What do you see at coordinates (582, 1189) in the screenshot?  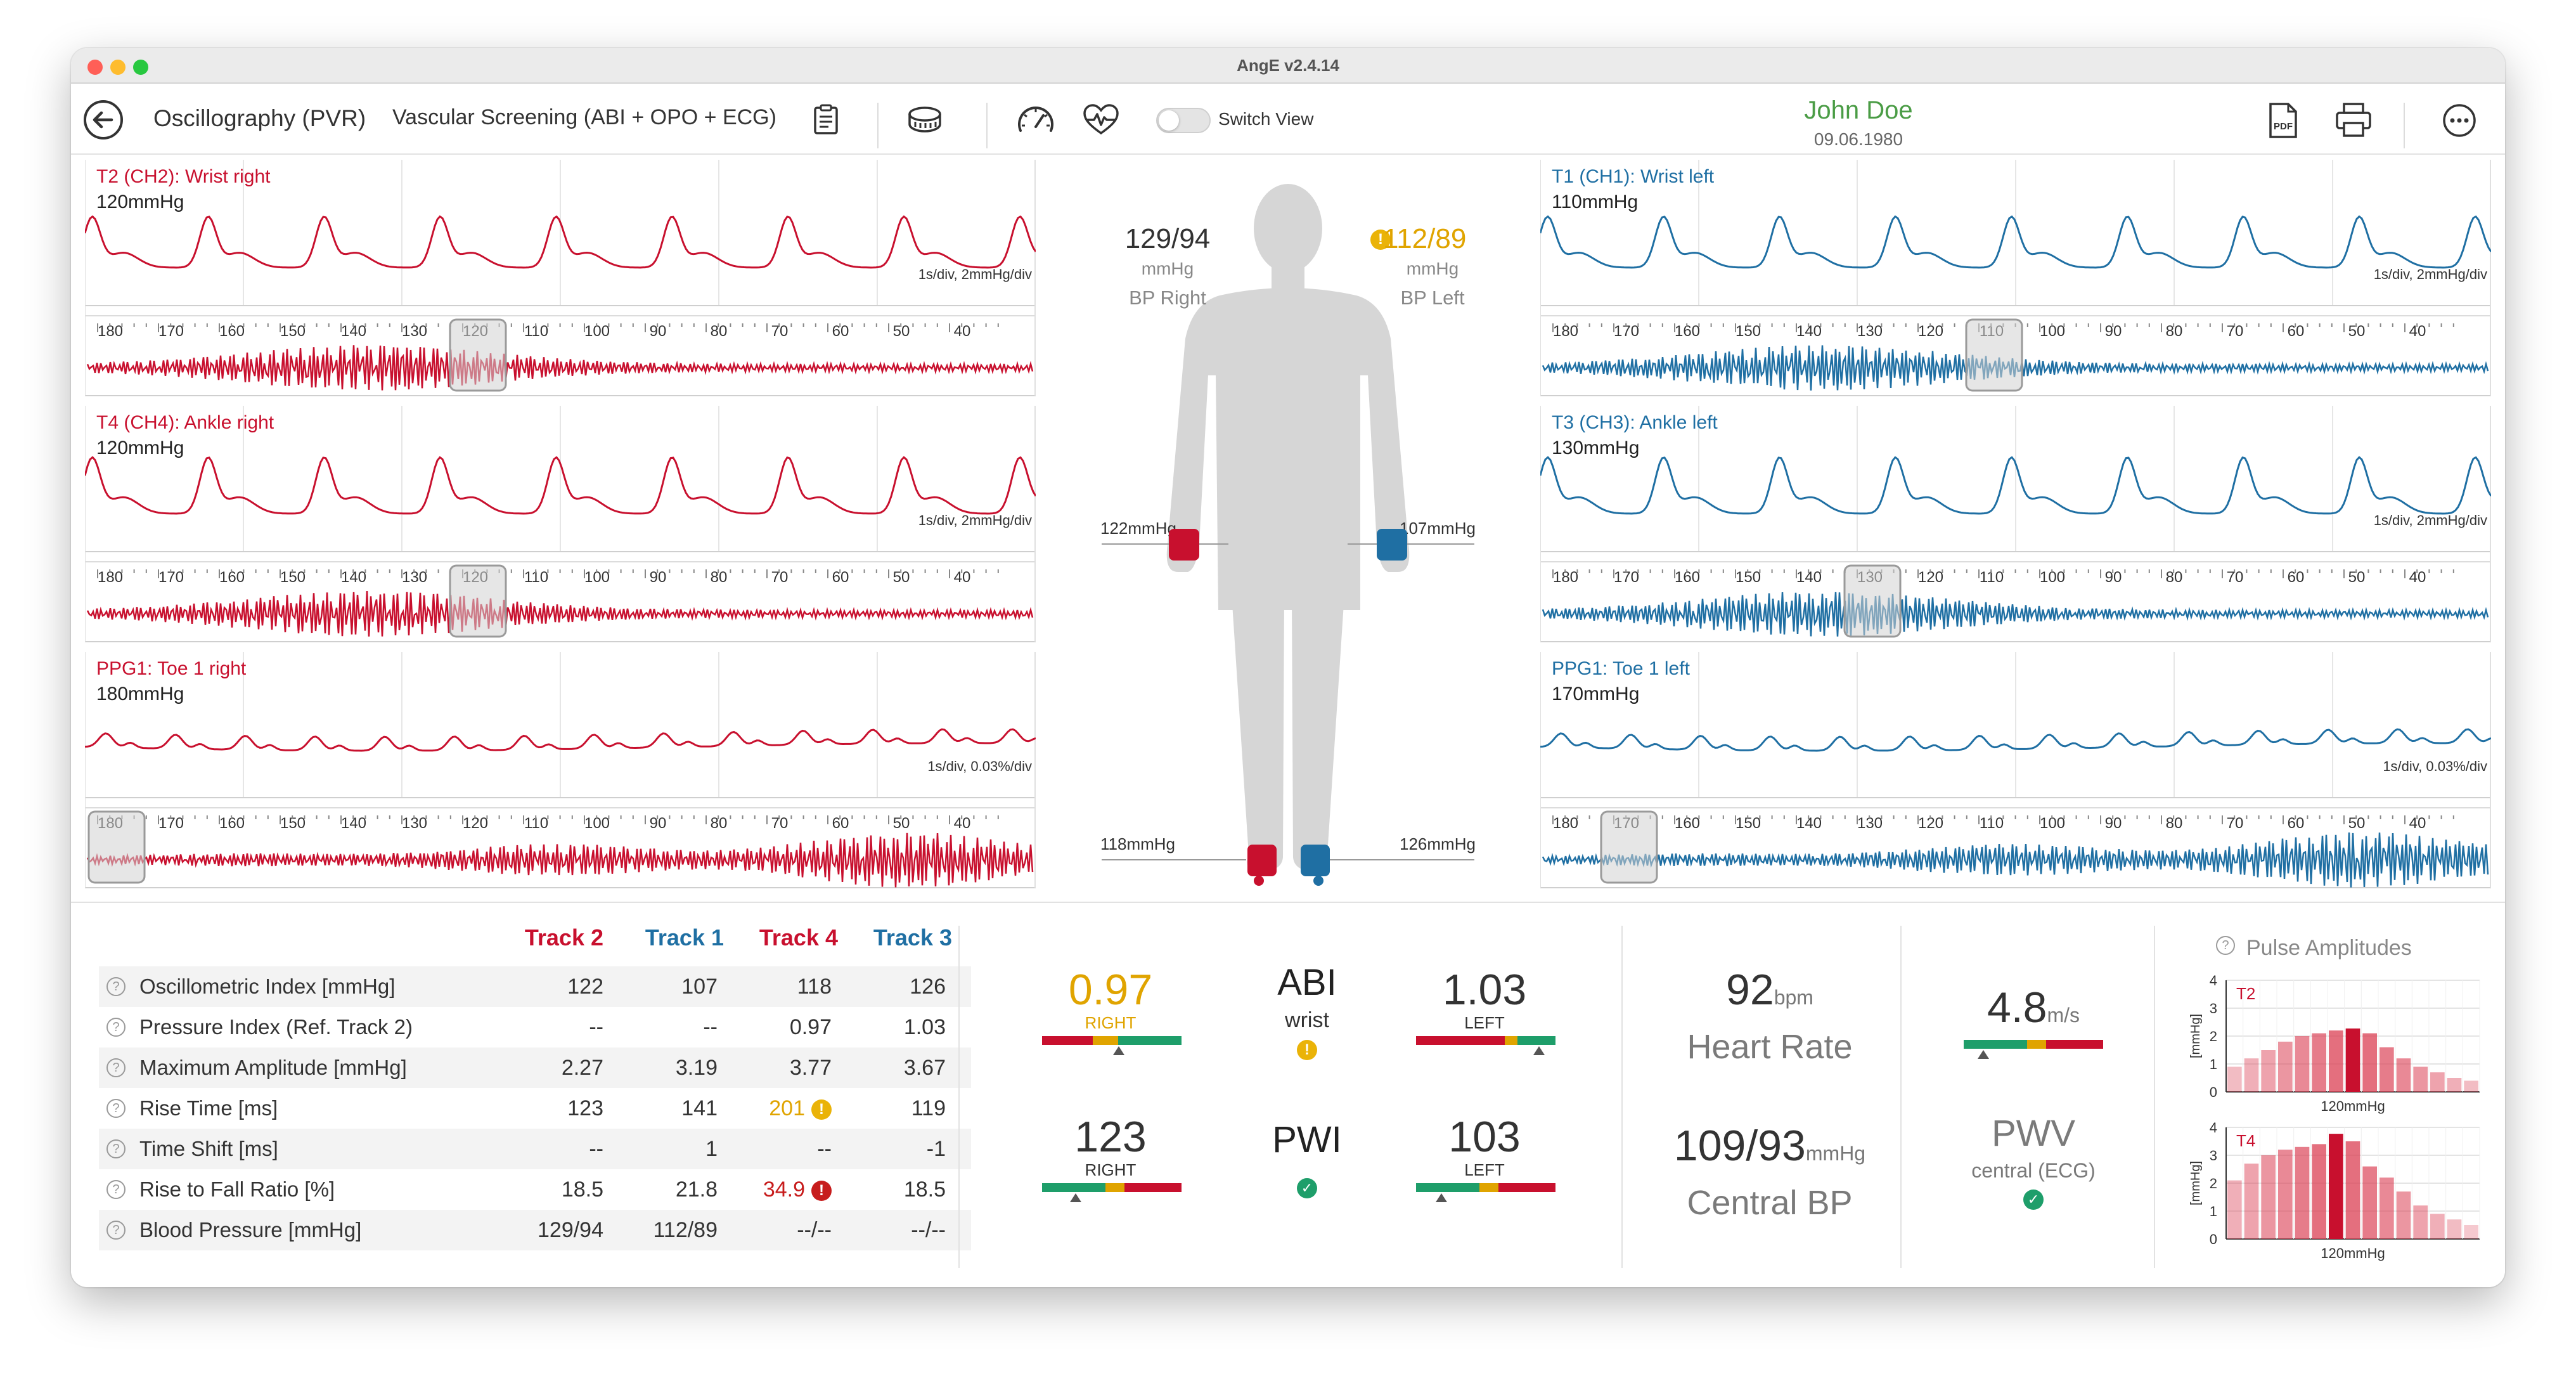 I see `cell-value: 18.5` at bounding box center [582, 1189].